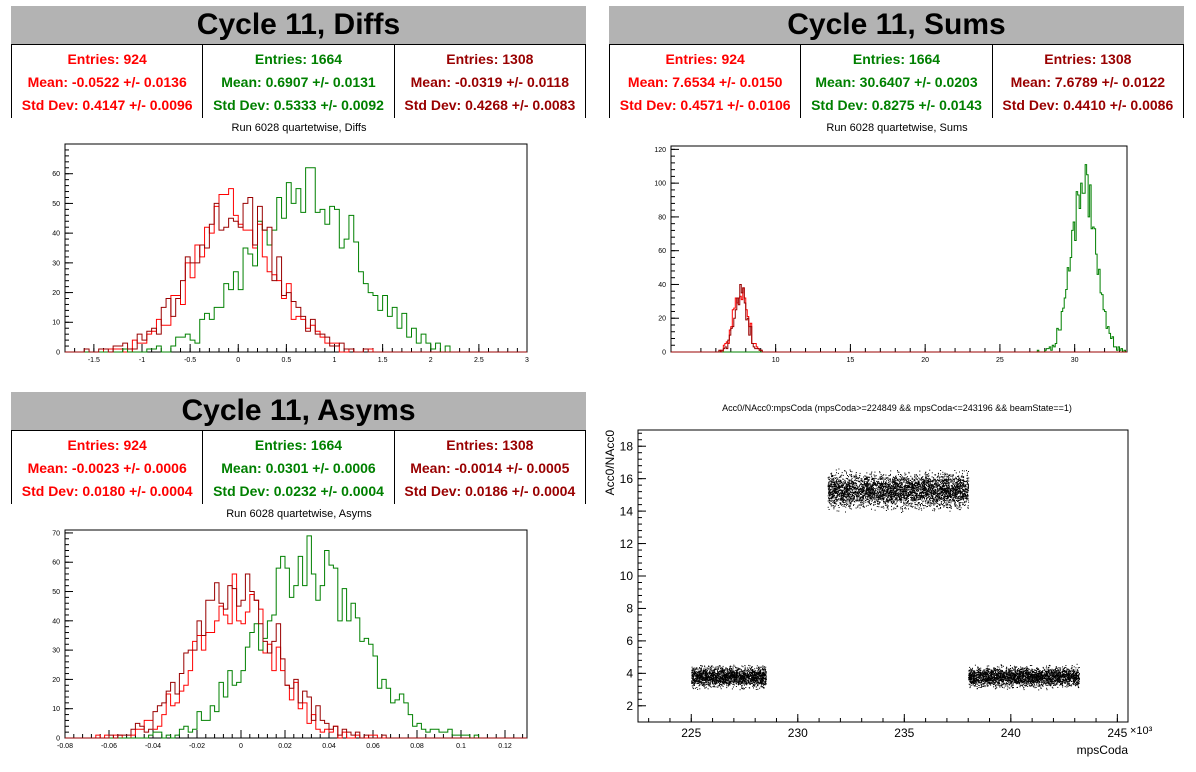  I want to click on y-tick-label: 120, so click(660, 150).